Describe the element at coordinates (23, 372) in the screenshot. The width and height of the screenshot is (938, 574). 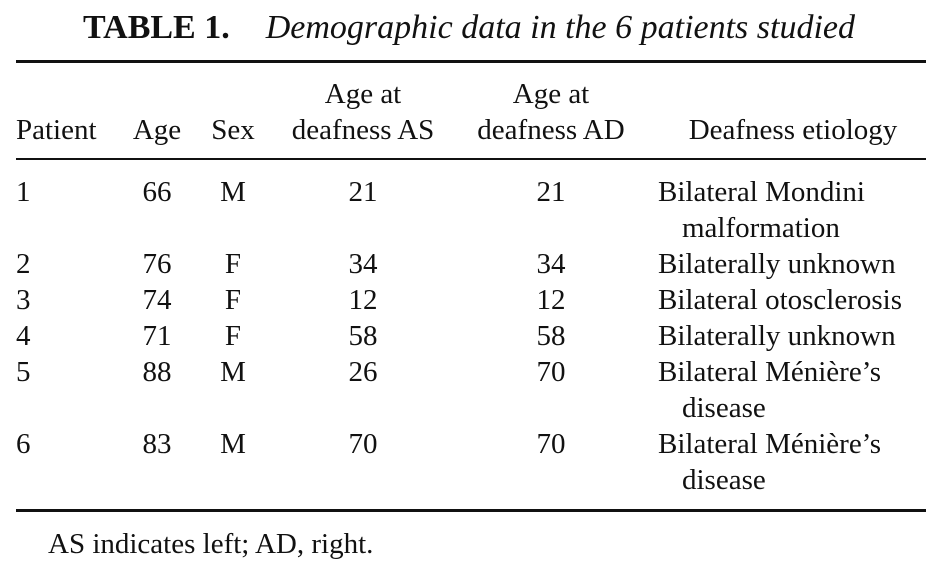
I see `cell-patient: 5` at that location.